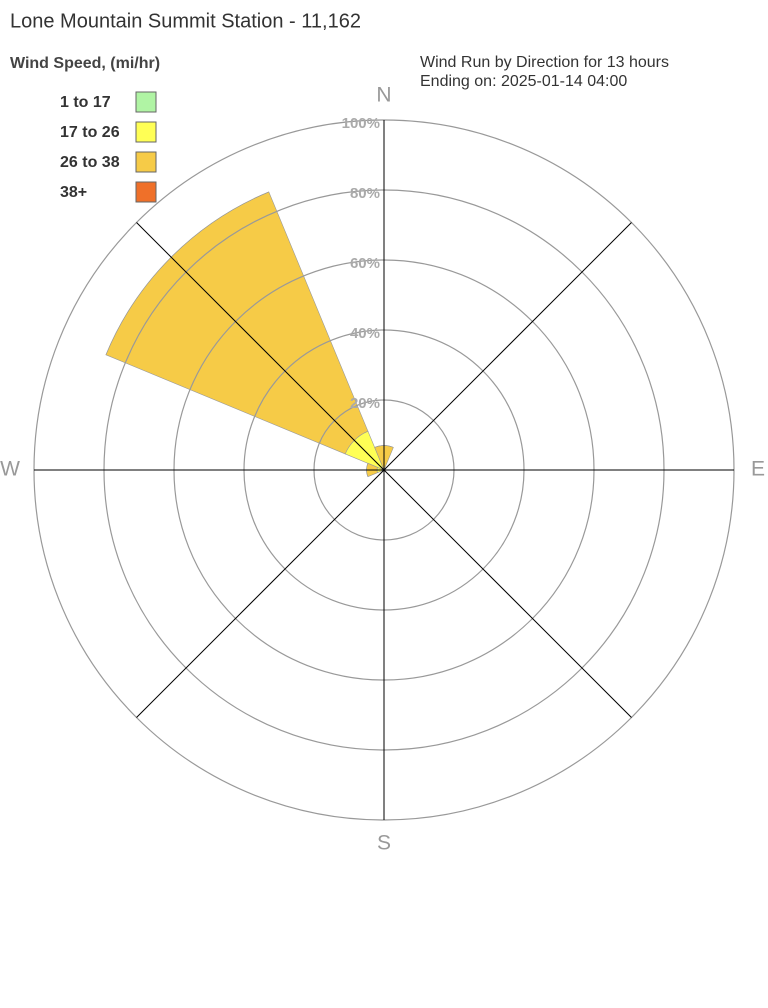 The width and height of the screenshot is (768, 1008). Describe the element at coordinates (73, 192) in the screenshot. I see `legend-label: 38+` at that location.